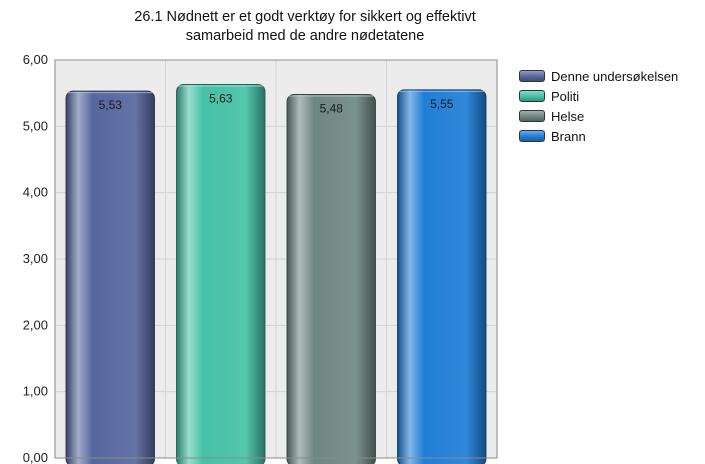 The height and width of the screenshot is (464, 705). I want to click on legend-item: Helse, so click(598, 116).